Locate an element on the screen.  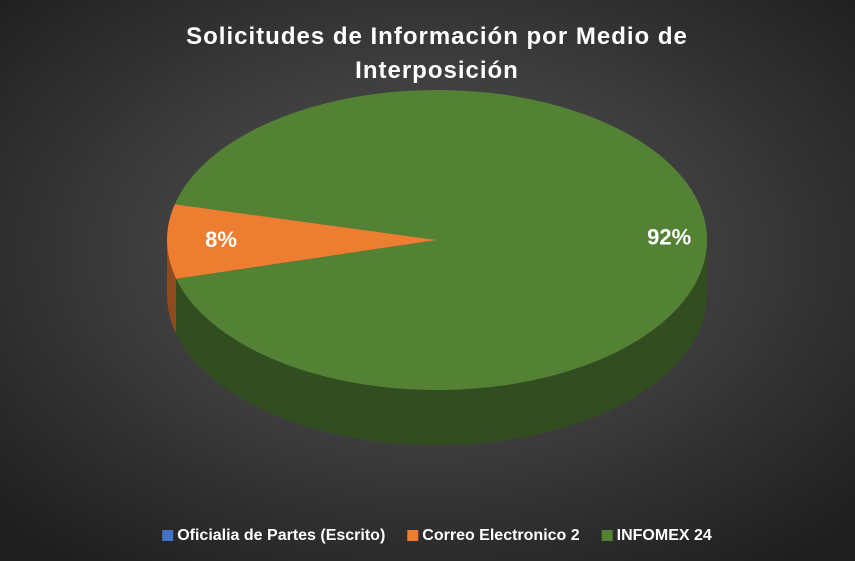
legend-label: INFOMEX 24 is located at coordinates (664, 535).